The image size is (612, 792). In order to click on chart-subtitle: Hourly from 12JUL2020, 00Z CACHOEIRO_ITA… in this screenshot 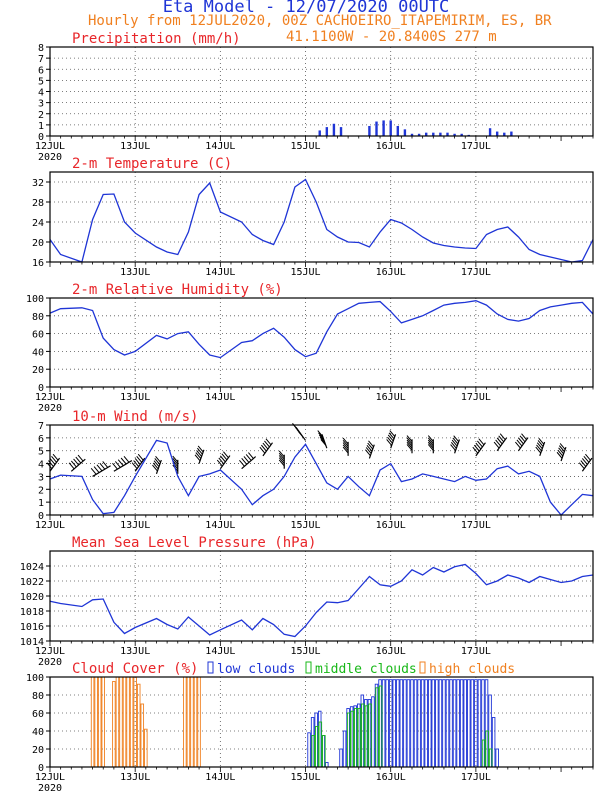, I will do `click(320, 21)`.